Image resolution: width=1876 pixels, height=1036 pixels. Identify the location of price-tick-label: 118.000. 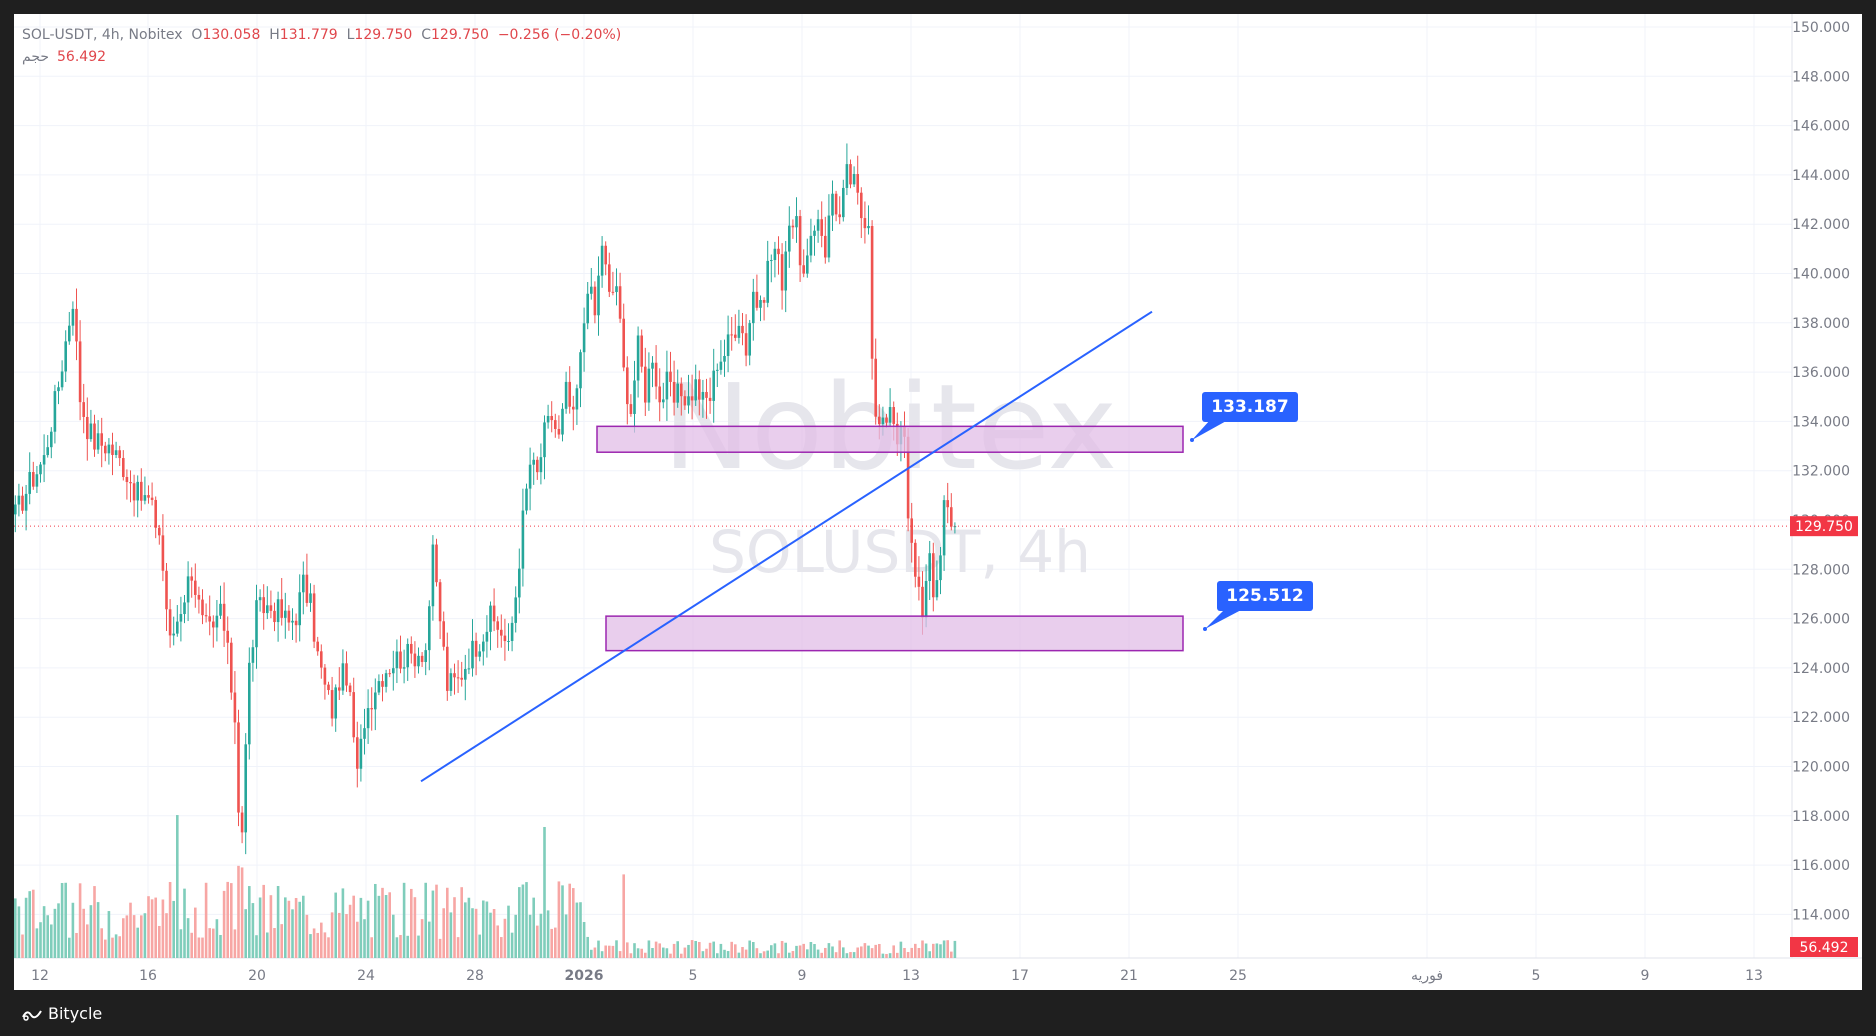
(1821, 817).